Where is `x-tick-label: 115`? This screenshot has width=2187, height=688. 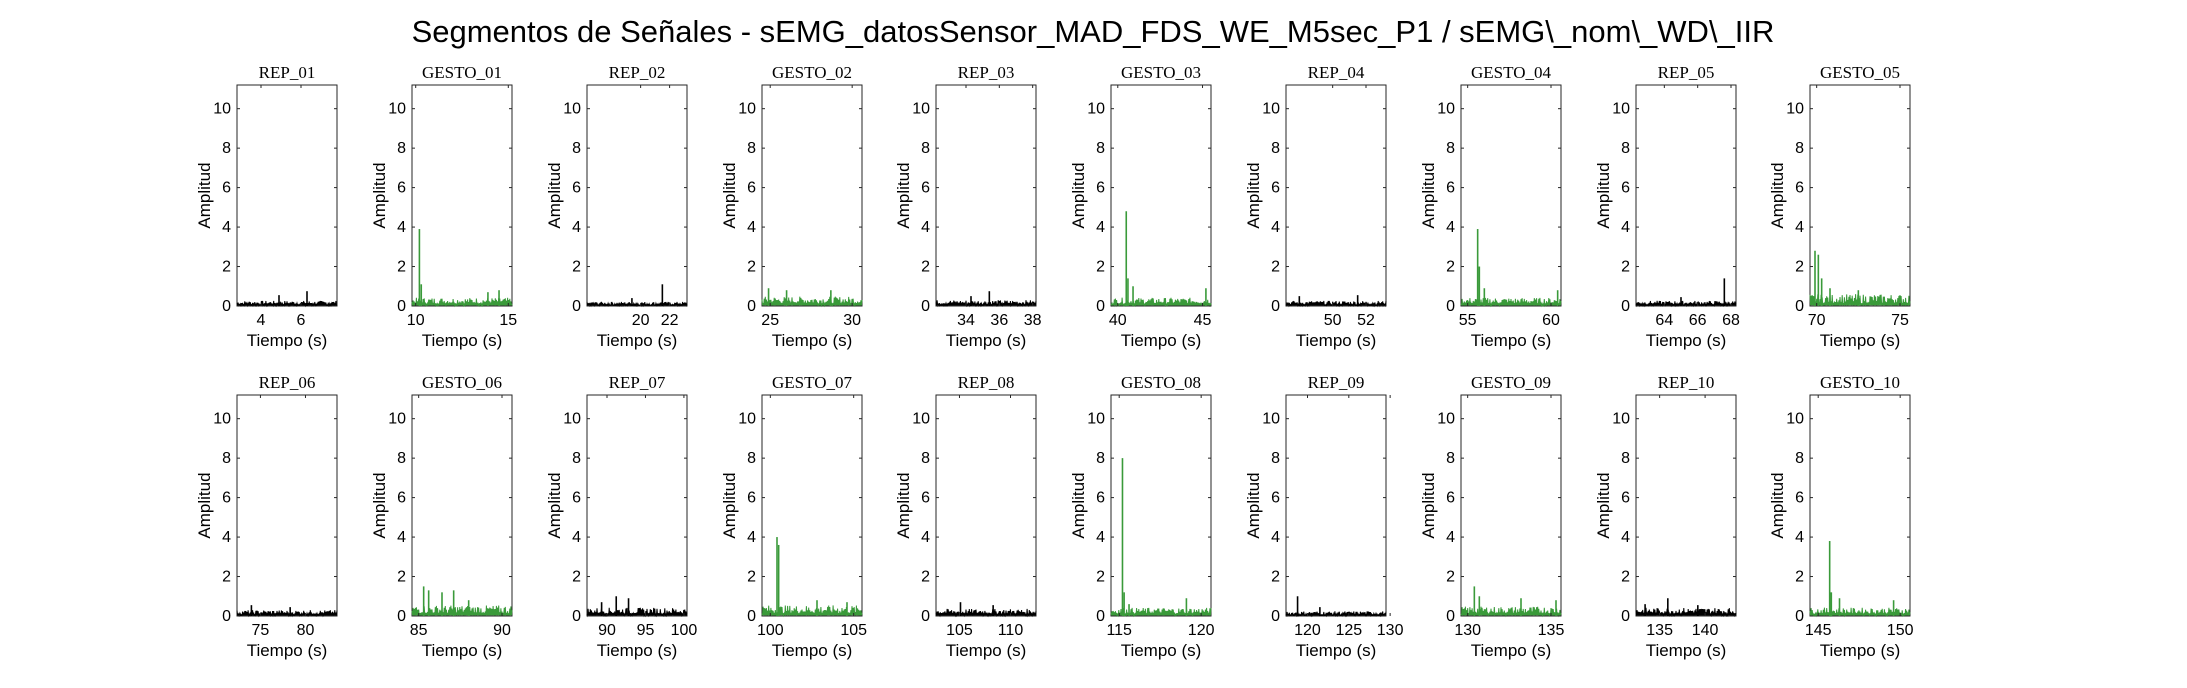 x-tick-label: 115 is located at coordinates (1119, 630).